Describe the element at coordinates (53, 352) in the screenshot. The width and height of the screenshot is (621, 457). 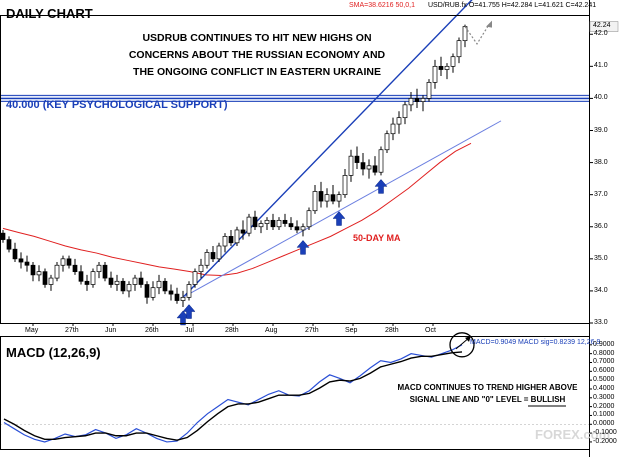
I see `macd-title: MACD (12,26,9)` at that location.